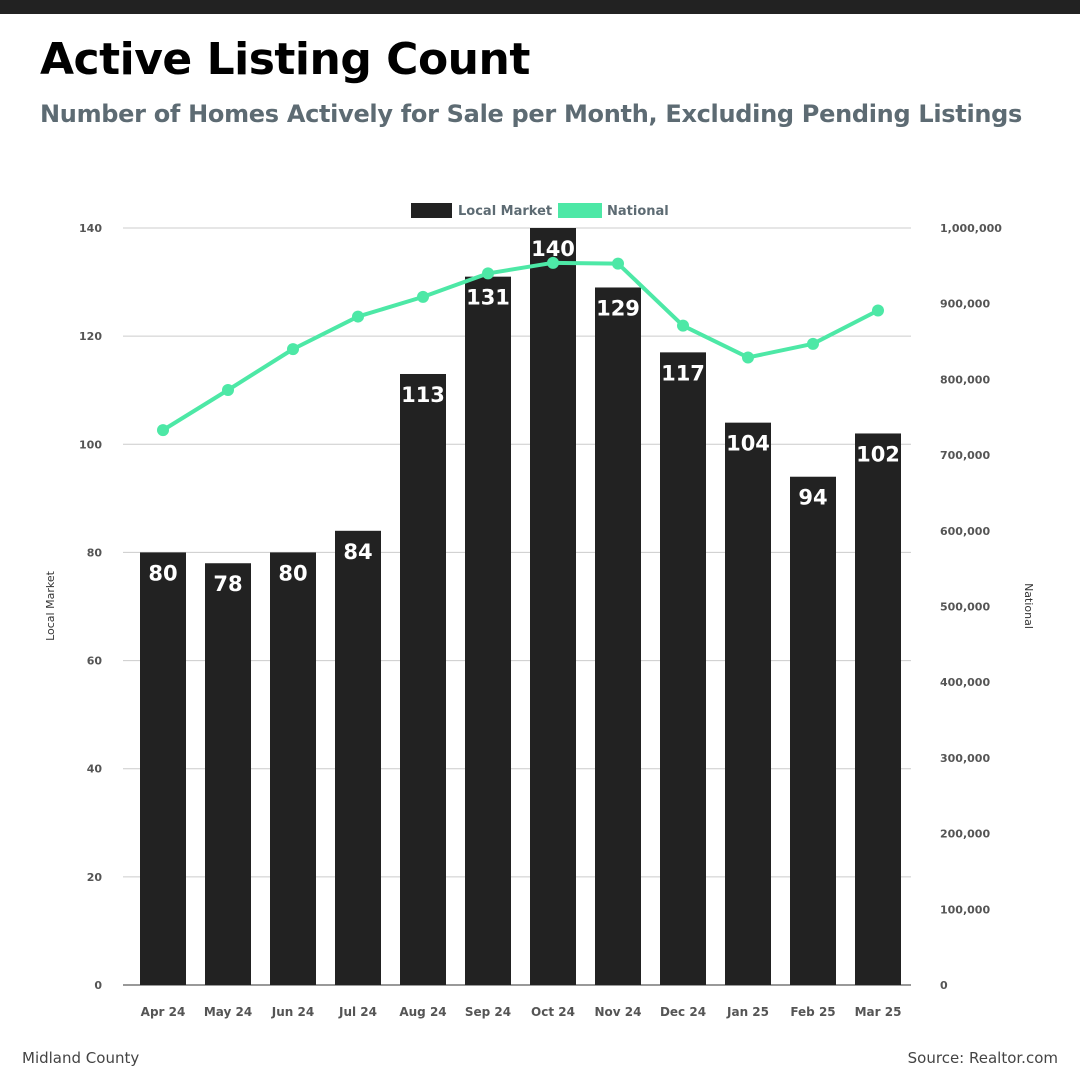  What do you see at coordinates (90, 228) in the screenshot?
I see `y-tick-label: 140` at bounding box center [90, 228].